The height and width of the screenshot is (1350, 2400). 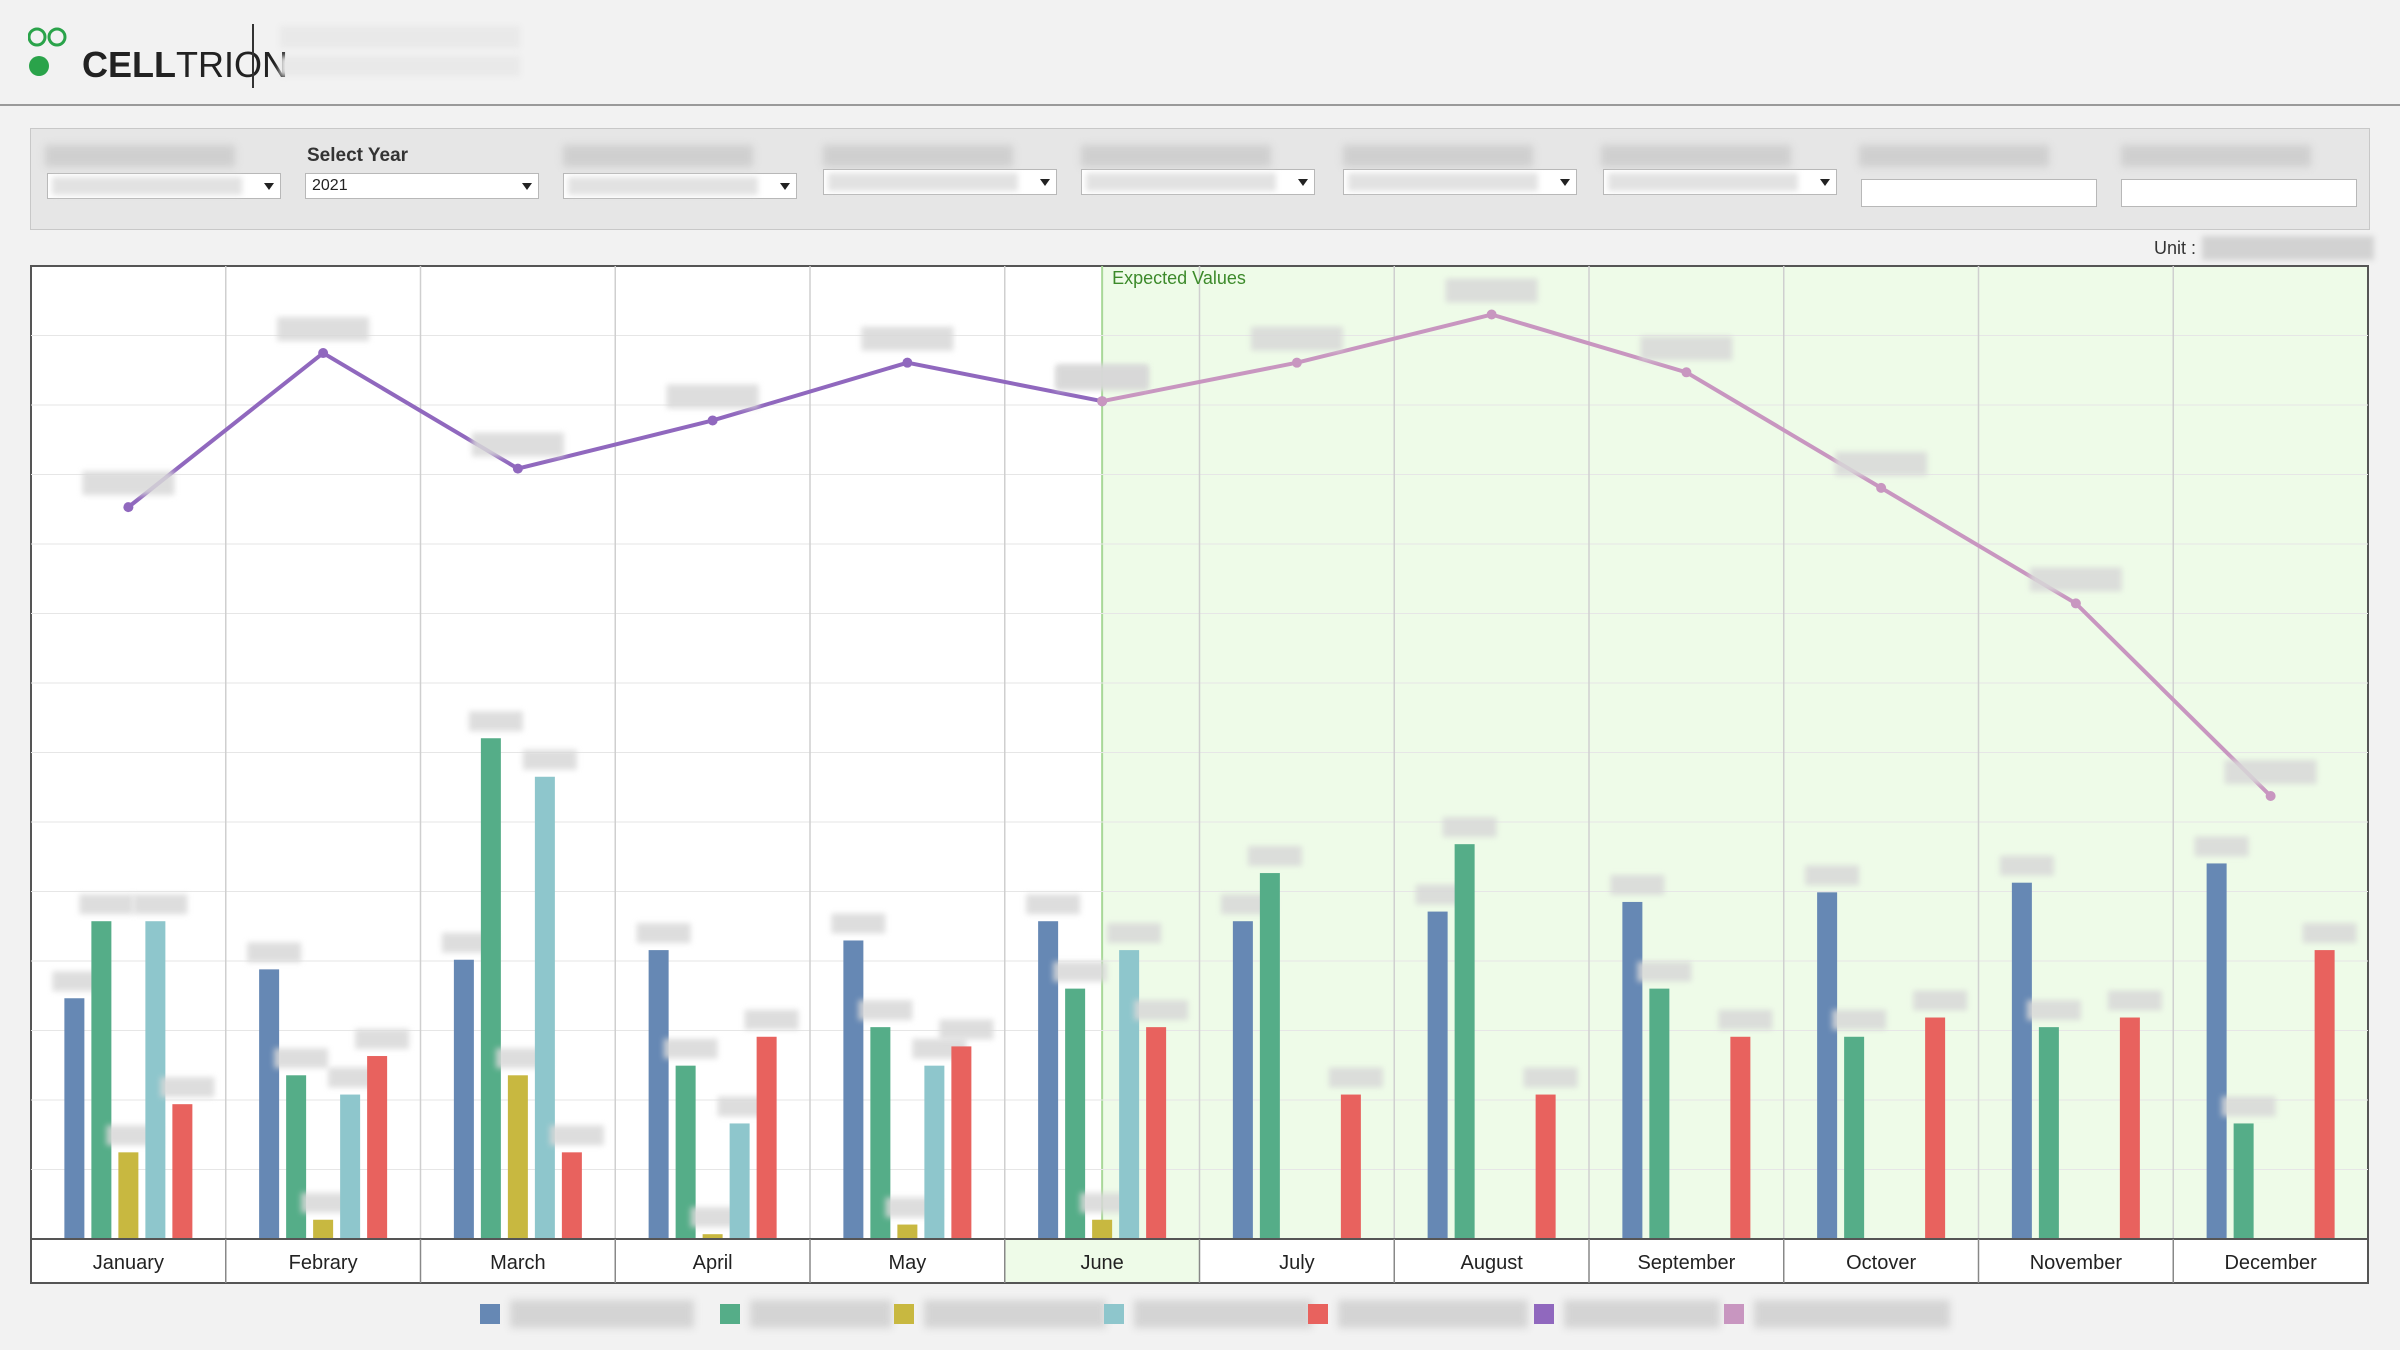 I want to click on logo-circles-icon, so click(x=47, y=51).